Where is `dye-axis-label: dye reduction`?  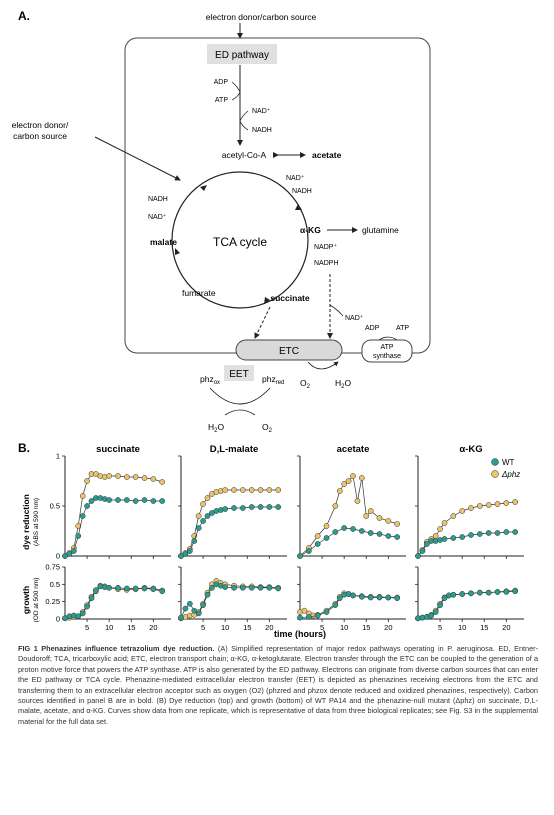 dye-axis-label: dye reduction is located at coordinates (26, 522).